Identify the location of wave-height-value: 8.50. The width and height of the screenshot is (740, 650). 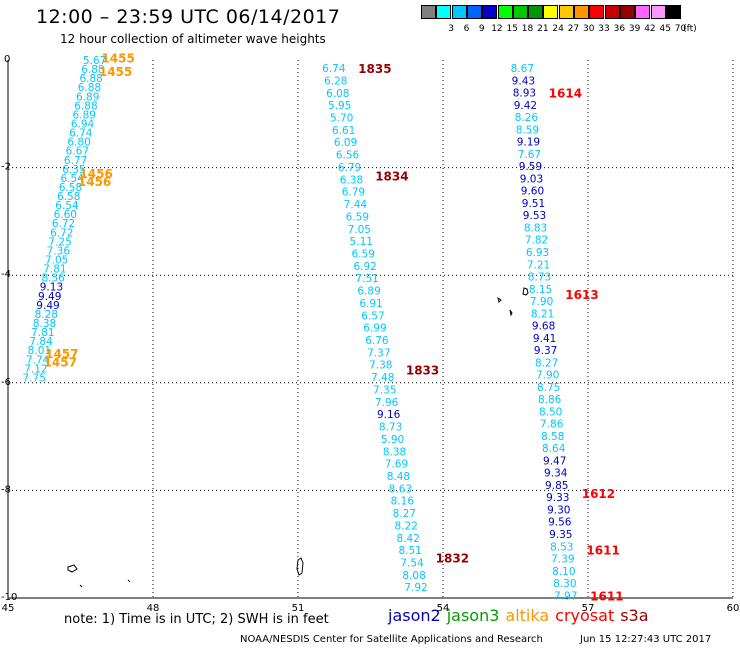
(550, 412).